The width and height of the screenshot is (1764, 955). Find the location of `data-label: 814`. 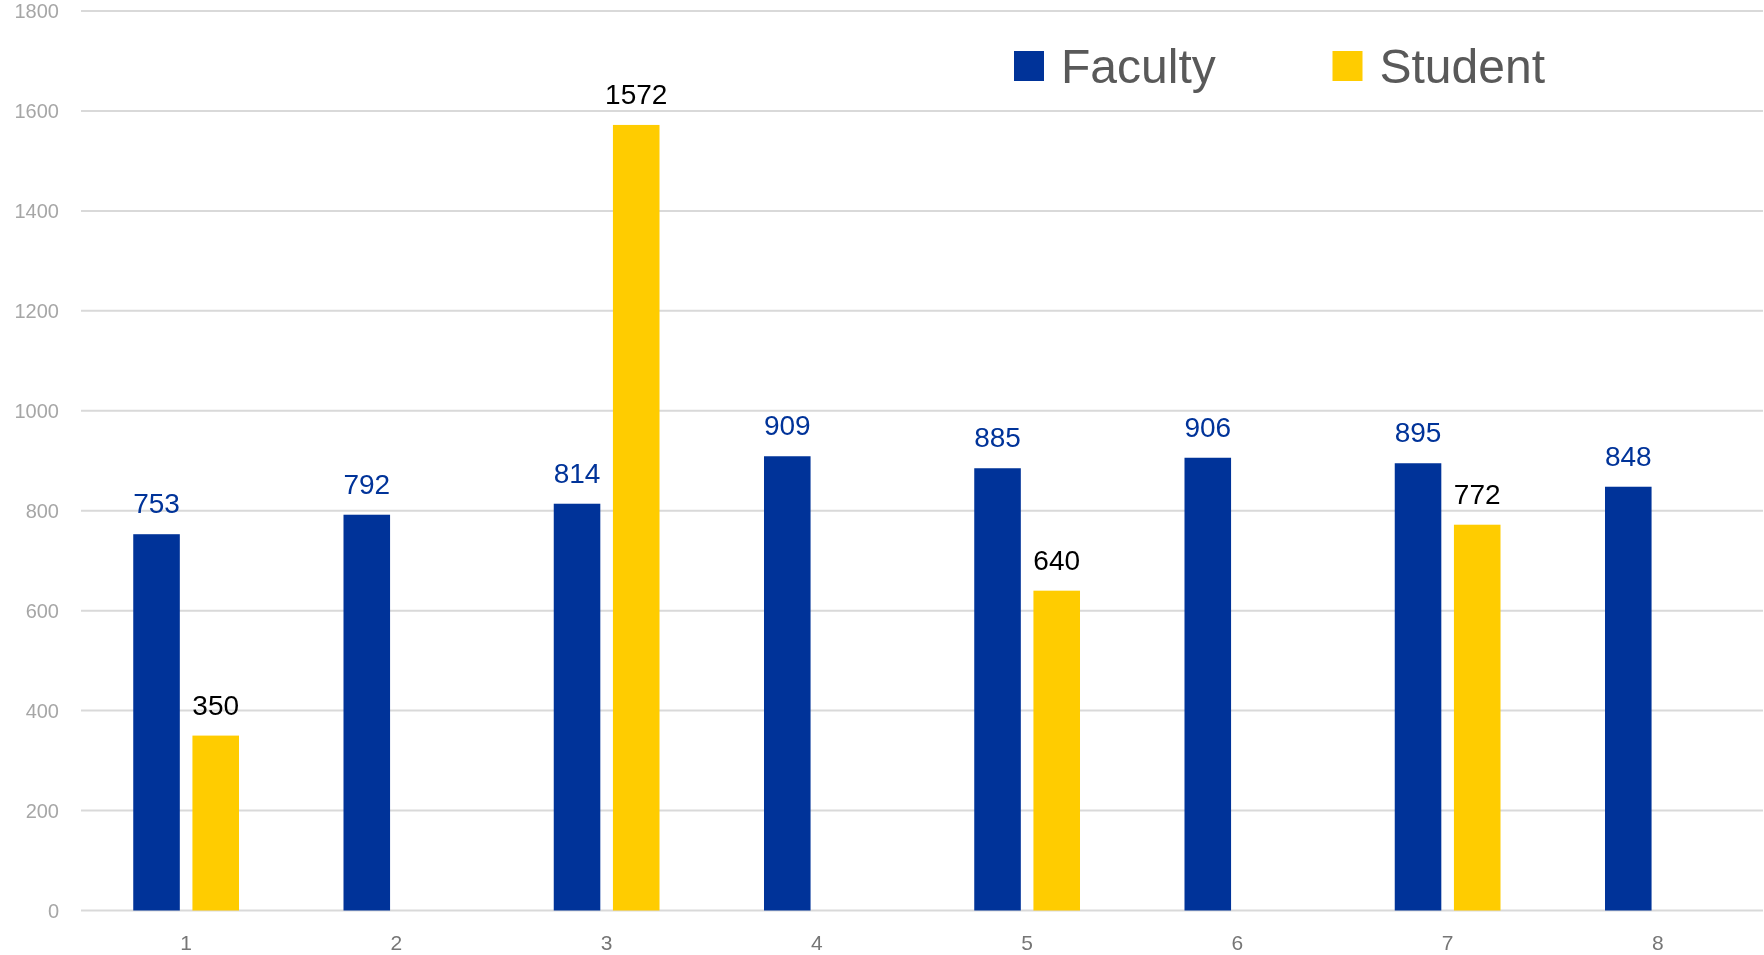

data-label: 814 is located at coordinates (577, 473).